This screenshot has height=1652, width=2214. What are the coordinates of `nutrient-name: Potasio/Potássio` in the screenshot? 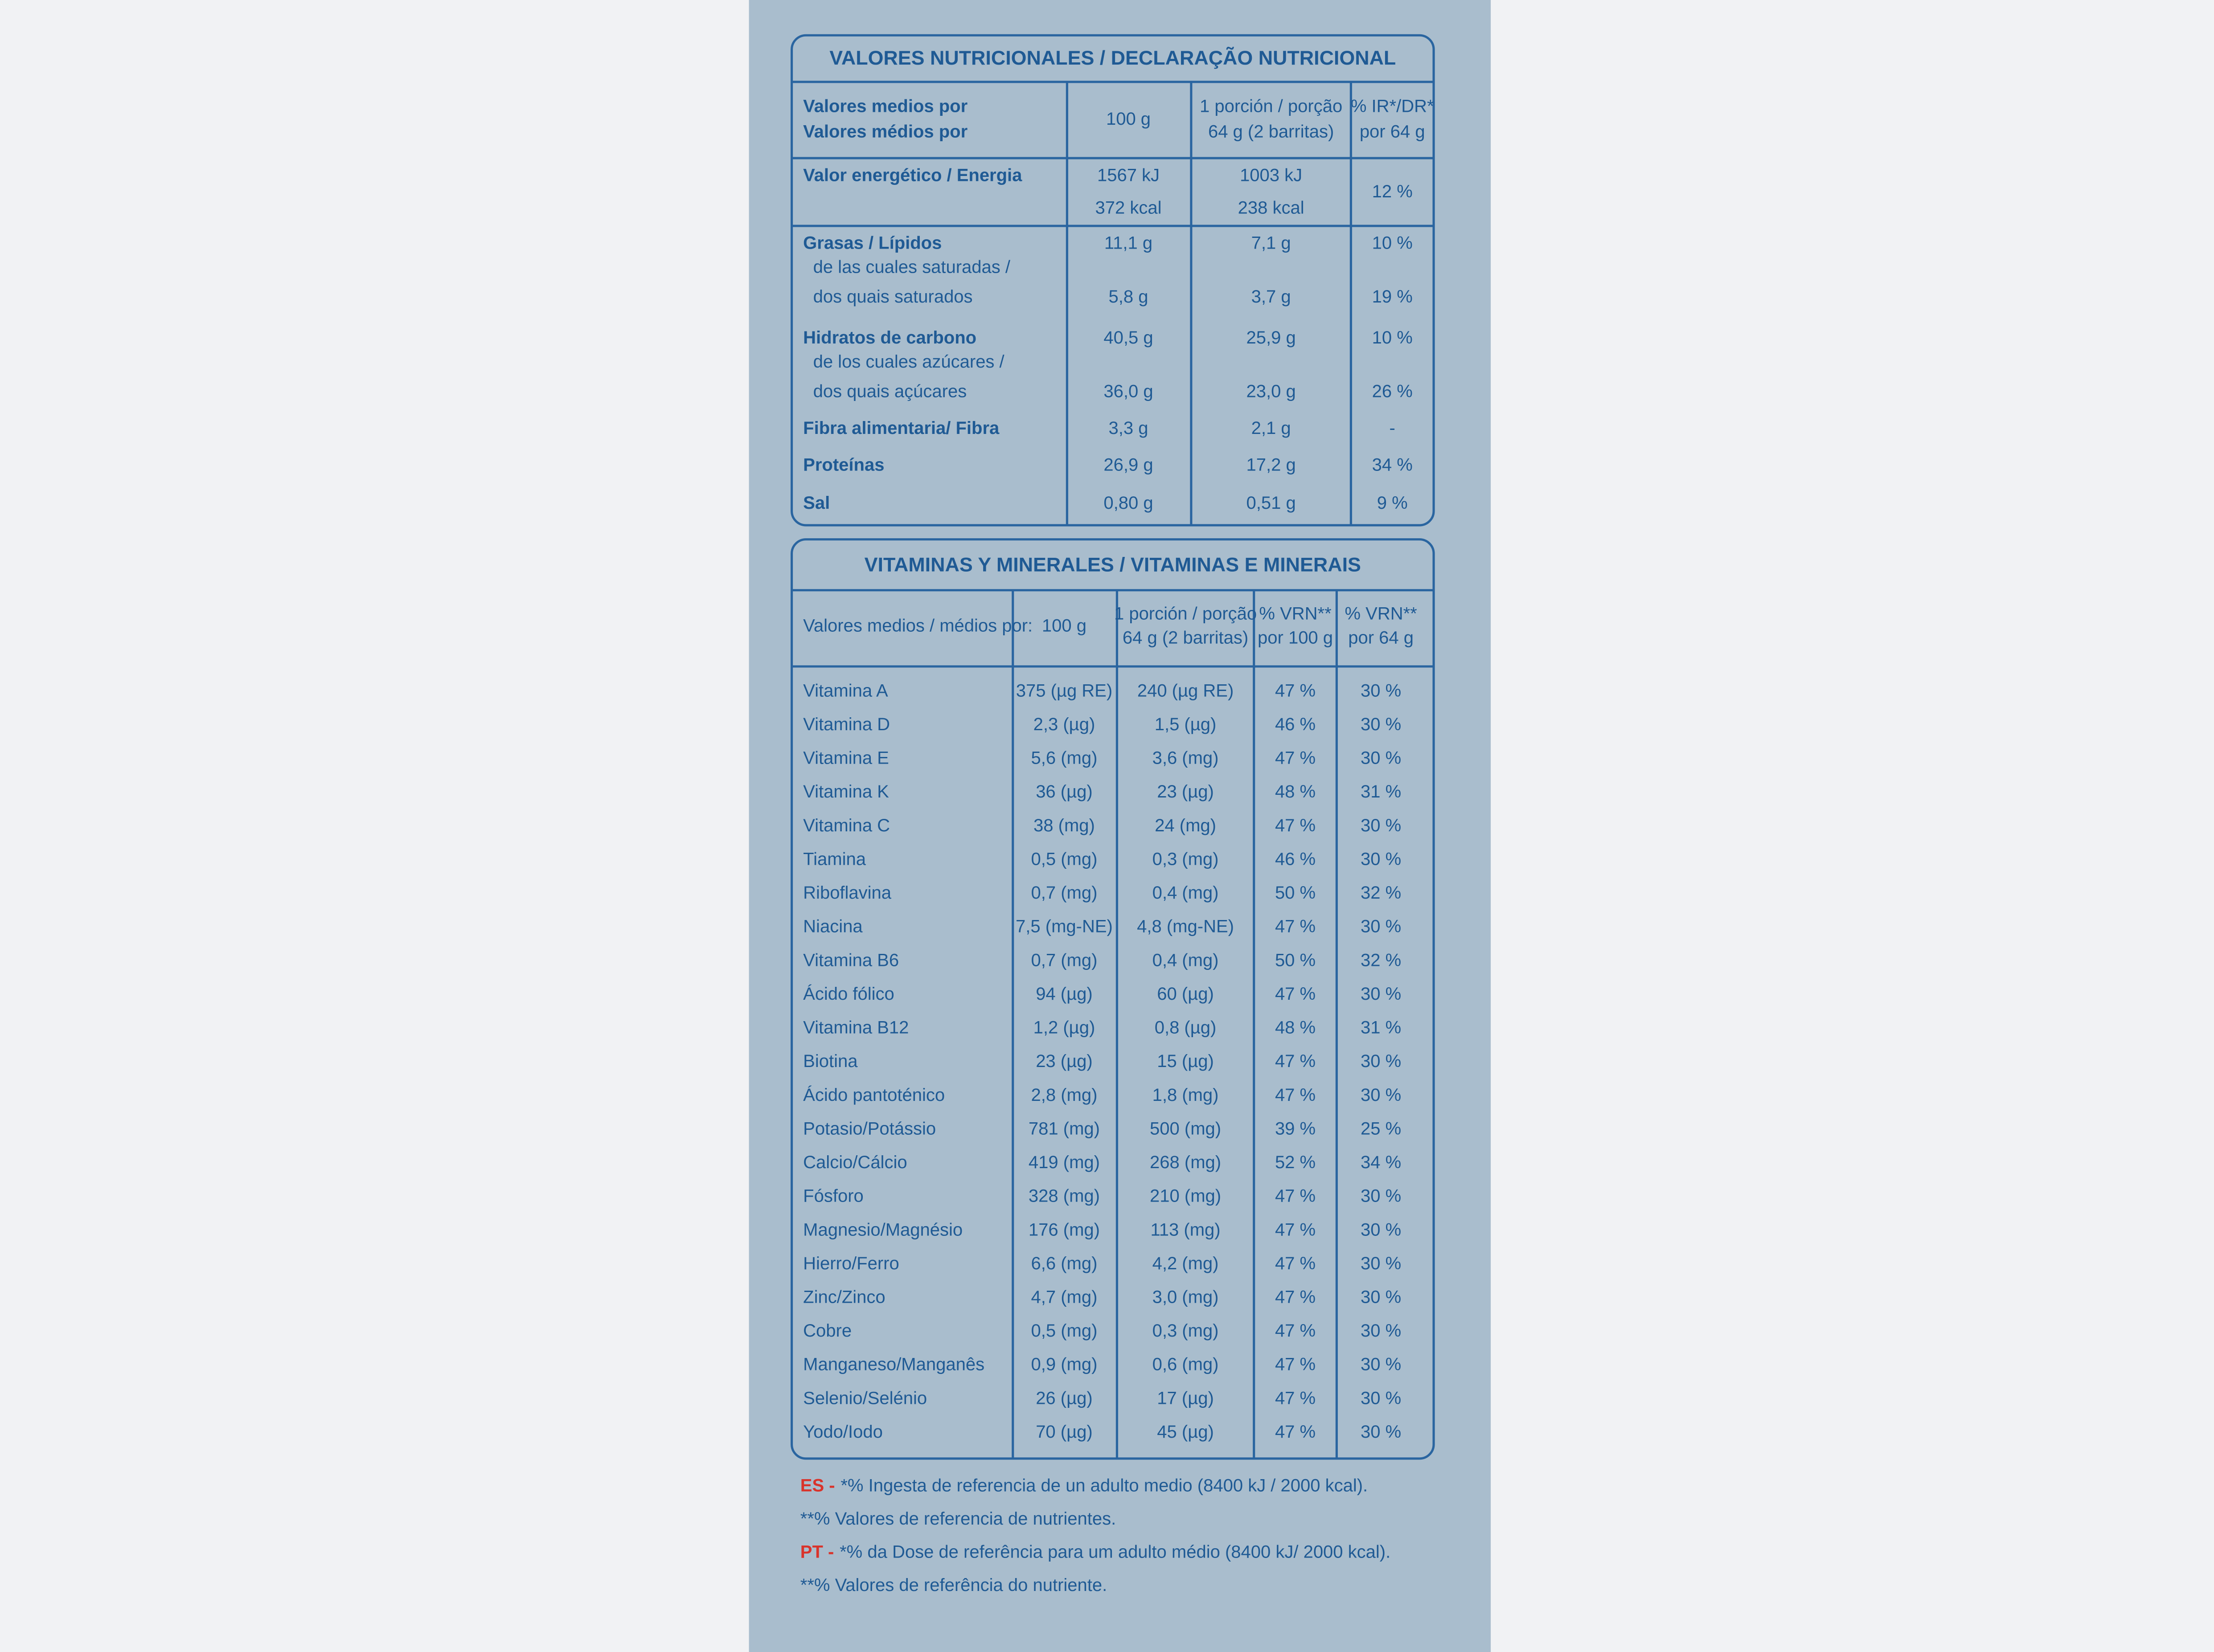 It's located at (869, 1129).